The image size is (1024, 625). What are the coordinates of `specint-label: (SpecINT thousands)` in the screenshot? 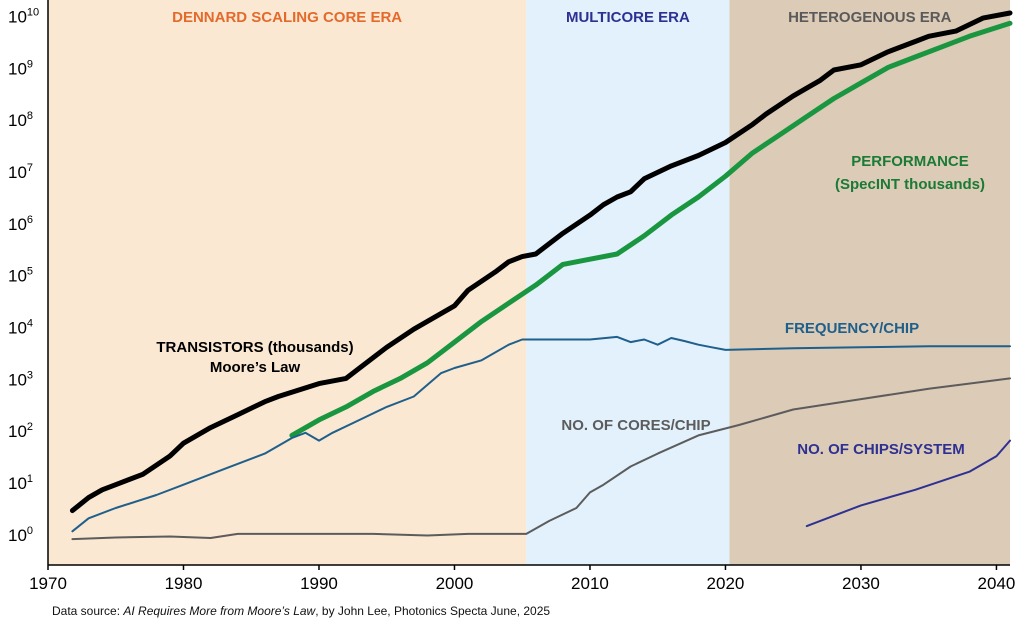 It's located at (910, 184).